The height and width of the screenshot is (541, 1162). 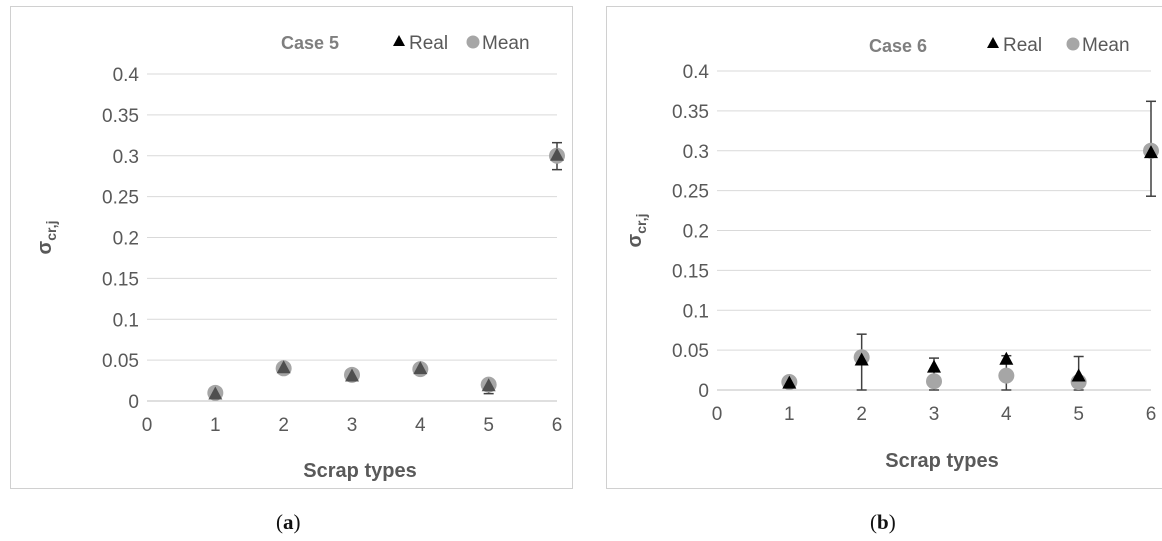 I want to click on caption-b-letter: b, so click(x=883, y=522).